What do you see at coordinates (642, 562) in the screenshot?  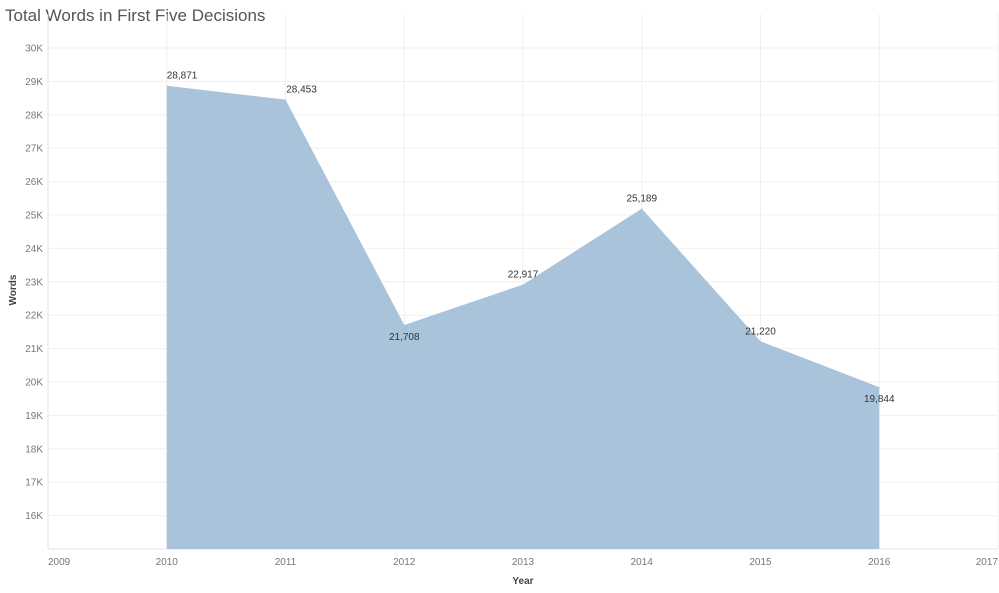 I see `x-tick-label: 2014` at bounding box center [642, 562].